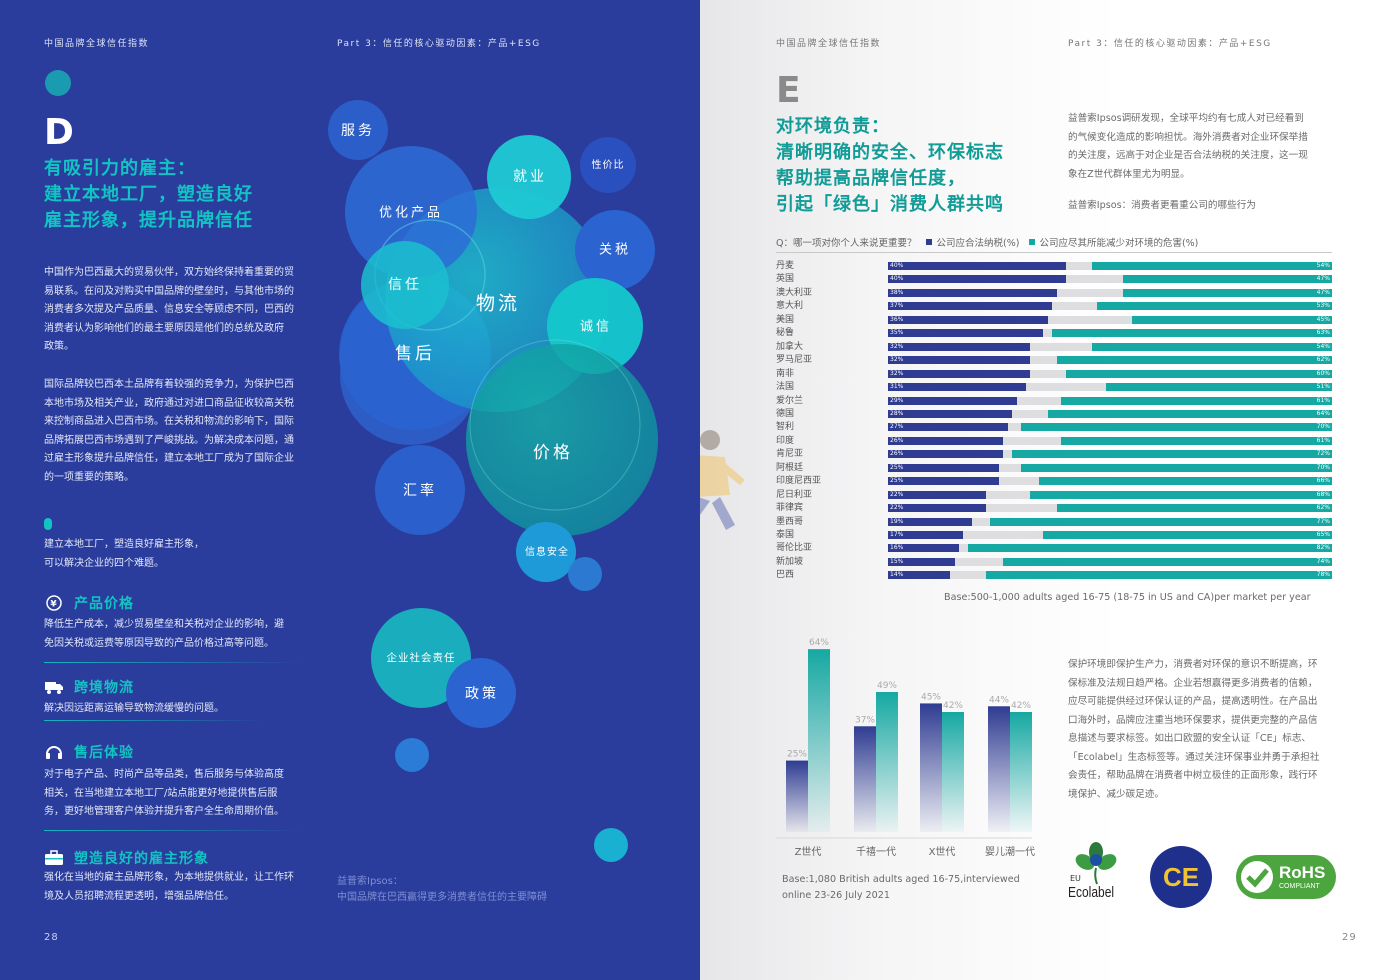 Image resolution: width=1400 pixels, height=980 pixels. I want to click on bar-tax-label: 40%, so click(897, 265).